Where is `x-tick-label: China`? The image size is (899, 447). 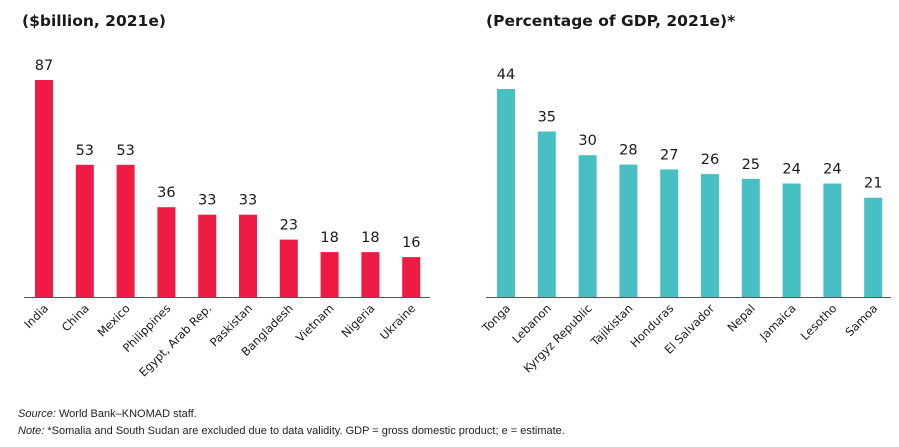 x-tick-label: China is located at coordinates (75, 317).